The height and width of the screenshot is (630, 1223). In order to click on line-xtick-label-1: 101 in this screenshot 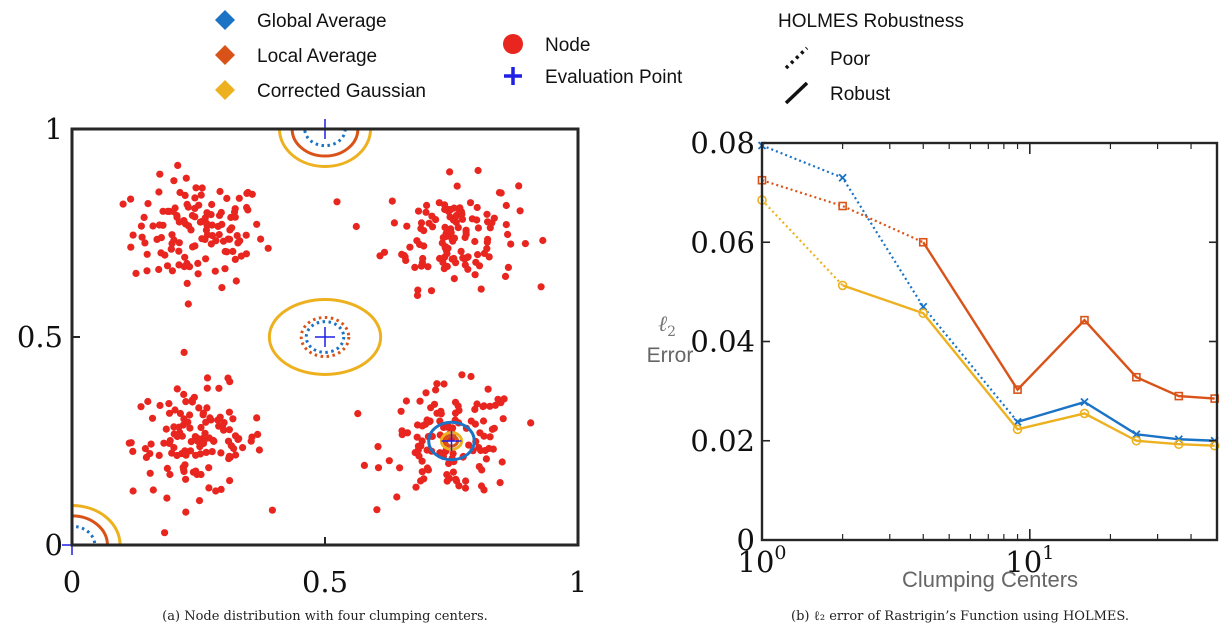, I will do `click(1029, 560)`.